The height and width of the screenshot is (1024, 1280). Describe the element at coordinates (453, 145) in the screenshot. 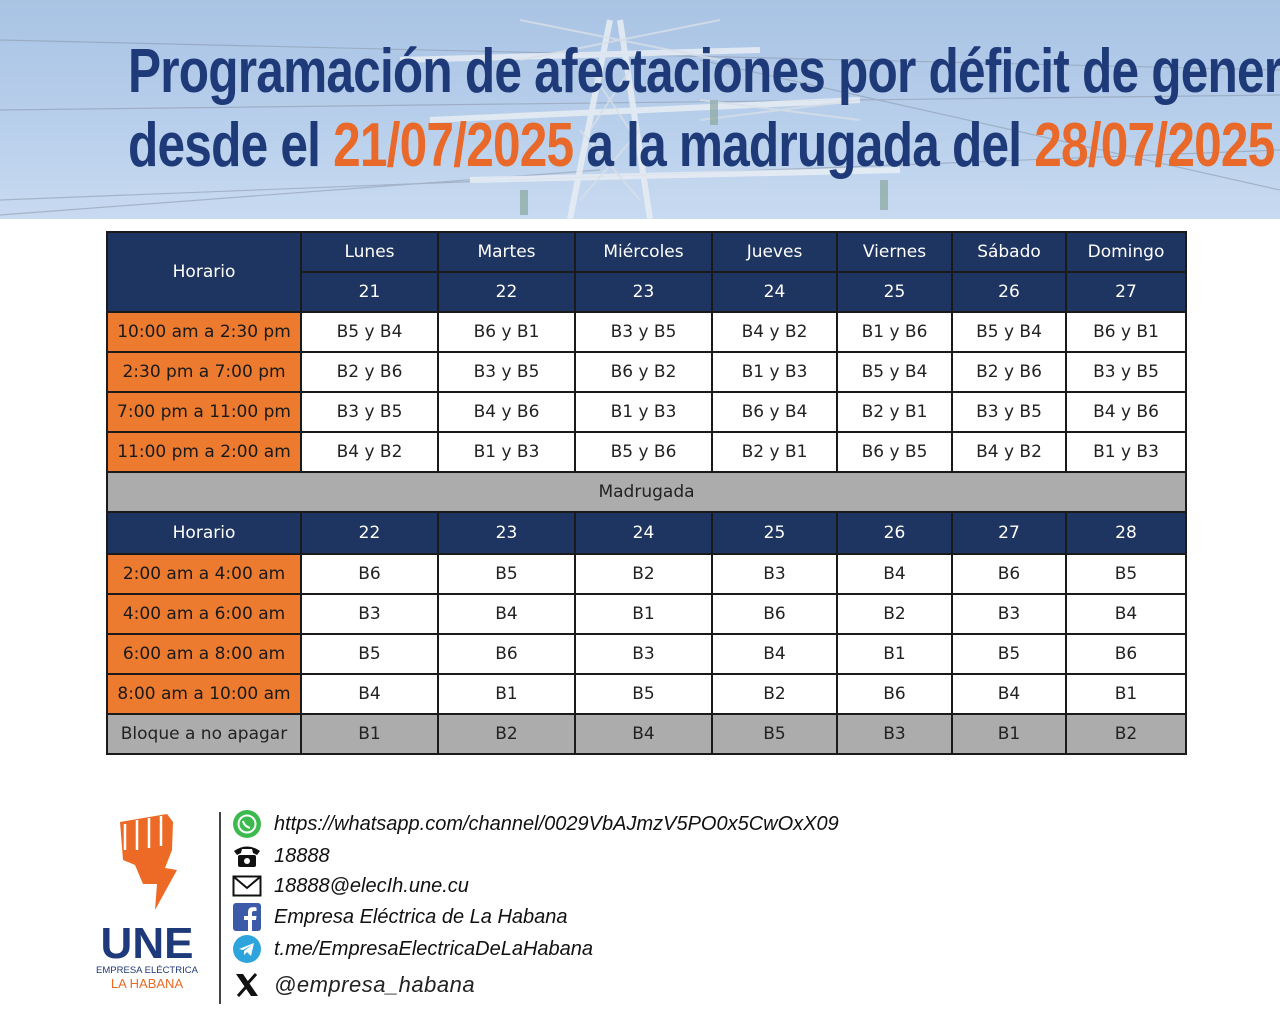

I see `start-date: 21/07/2025` at that location.